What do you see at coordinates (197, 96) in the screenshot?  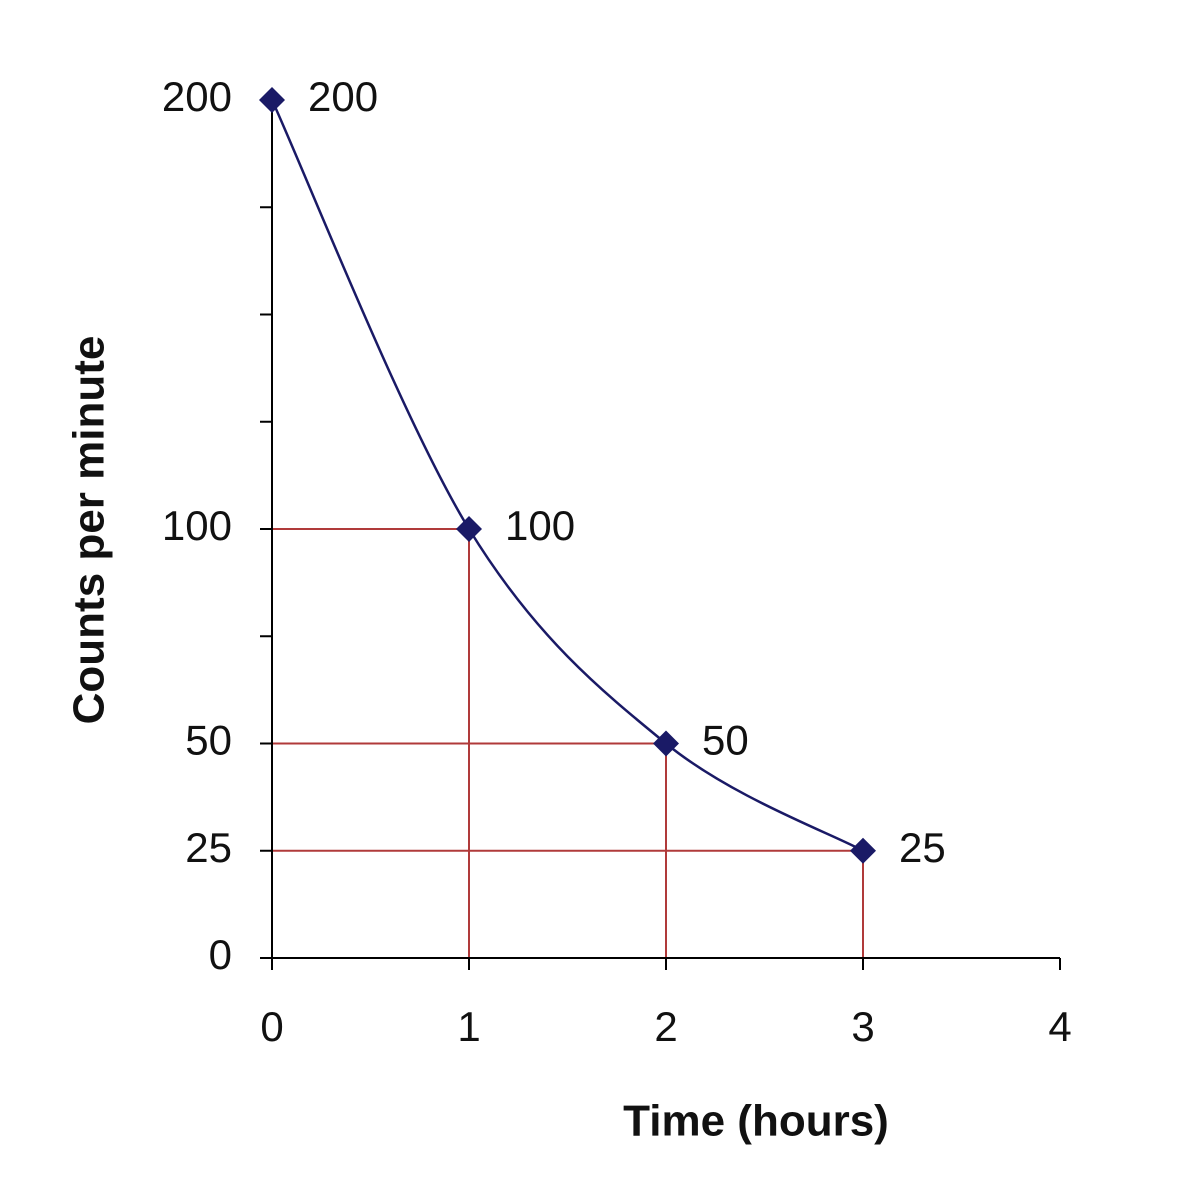 I see `y-tick-label: 200` at bounding box center [197, 96].